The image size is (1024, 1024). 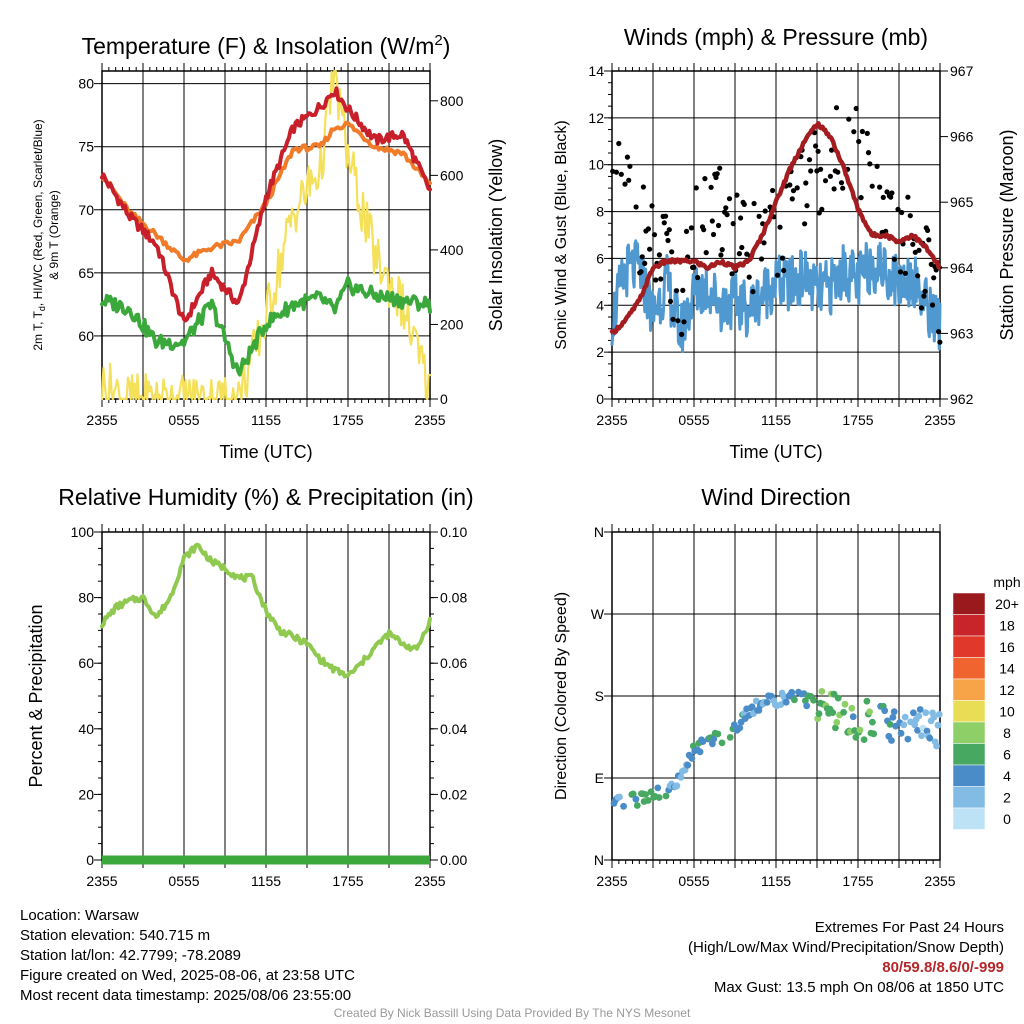 What do you see at coordinates (444, 399) in the screenshot?
I see `temperature-ytick-label-right: 0` at bounding box center [444, 399].